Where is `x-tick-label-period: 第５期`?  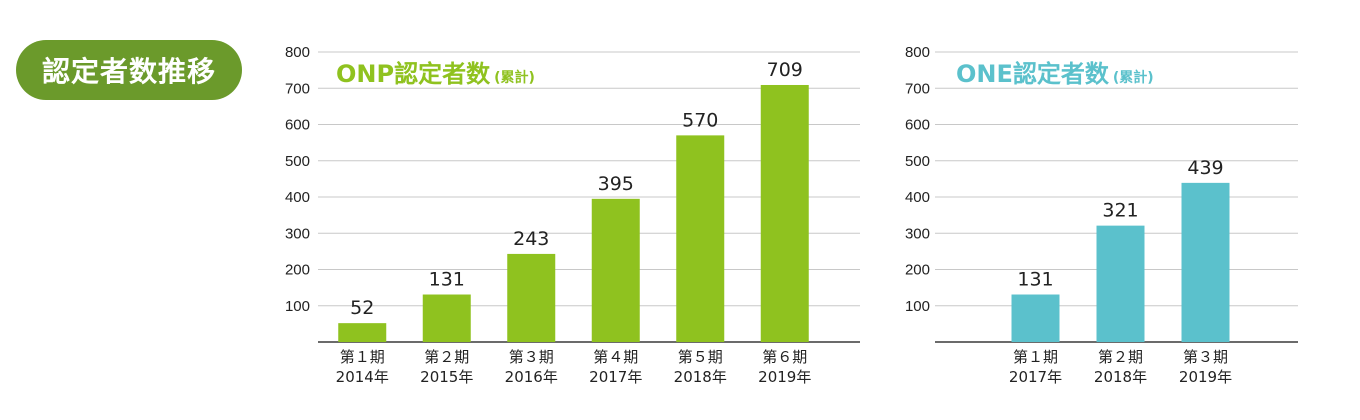
x-tick-label-period: 第５期 is located at coordinates (700, 357).